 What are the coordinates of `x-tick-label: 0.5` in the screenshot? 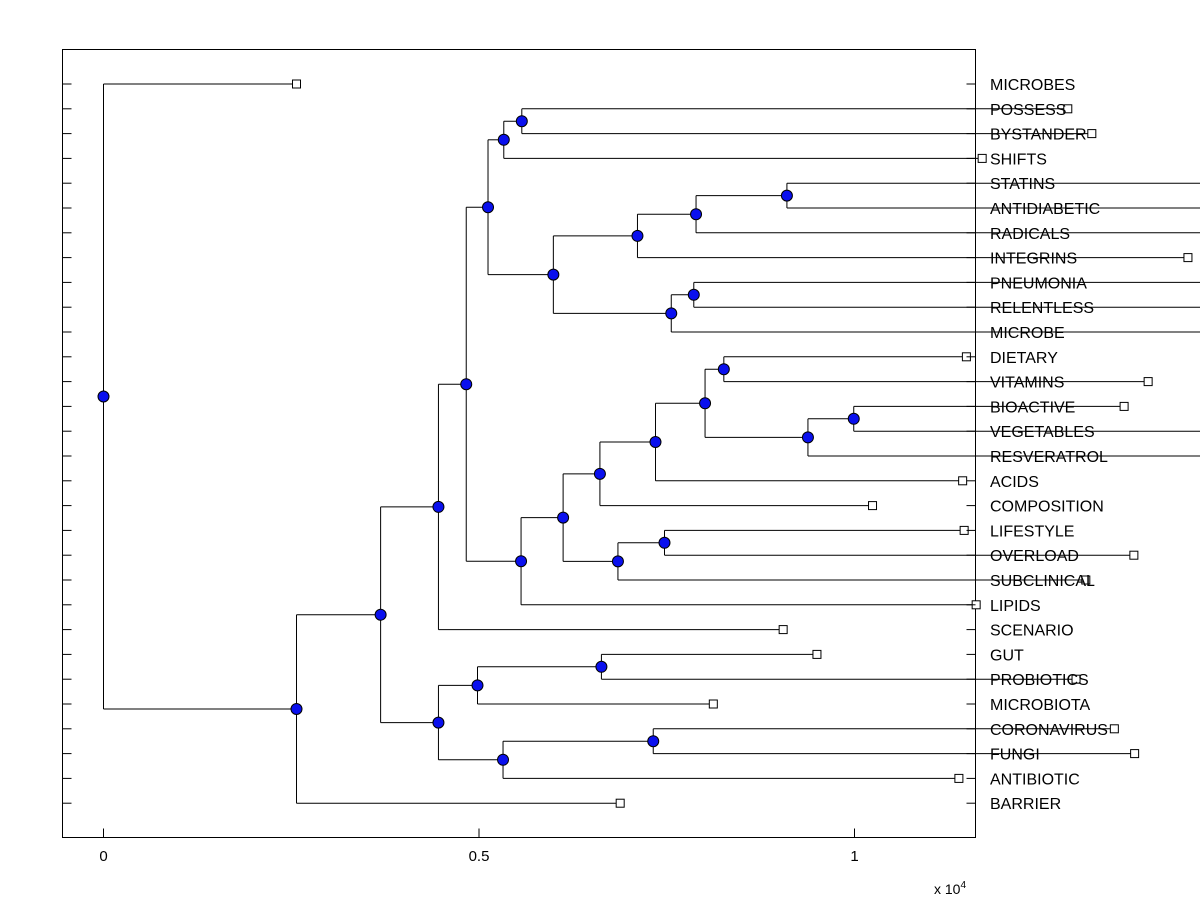 It's located at (479, 856).